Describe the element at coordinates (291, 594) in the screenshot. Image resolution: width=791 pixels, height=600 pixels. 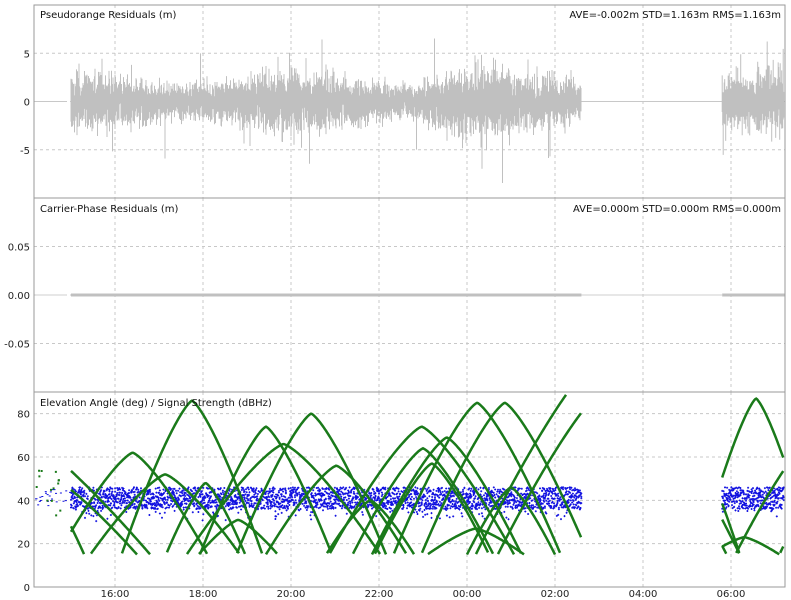
I see `x-tick-label: 20:00` at that location.